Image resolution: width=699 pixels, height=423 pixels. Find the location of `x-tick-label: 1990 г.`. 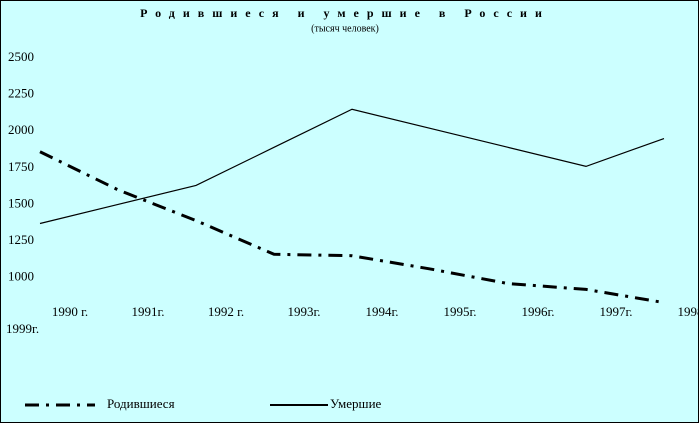

x-tick-label: 1990 г. is located at coordinates (70, 311).